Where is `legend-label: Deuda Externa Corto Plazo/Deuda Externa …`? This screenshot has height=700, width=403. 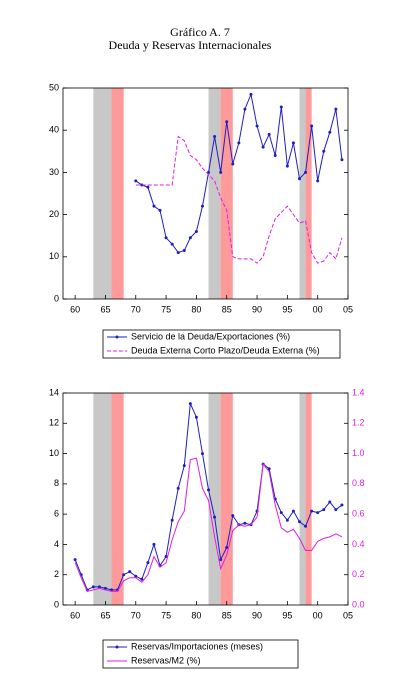 legend-label: Deuda Externa Corto Plazo/Deuda Externa … is located at coordinates (225, 350).